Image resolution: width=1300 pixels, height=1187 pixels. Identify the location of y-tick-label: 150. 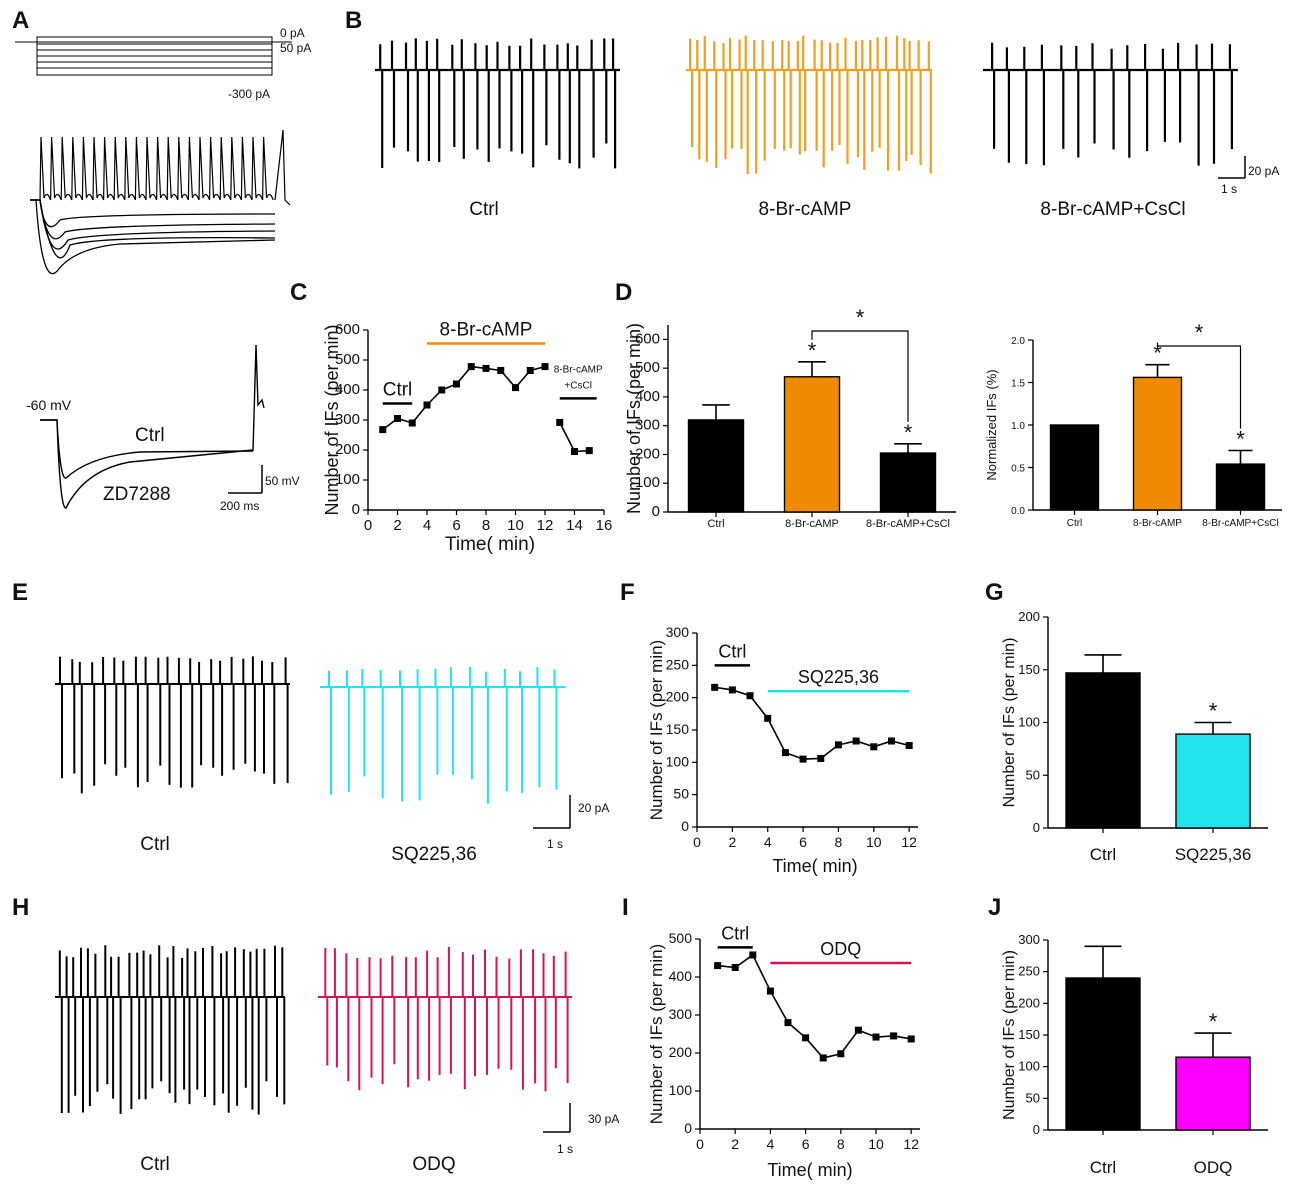
(1029, 1034).